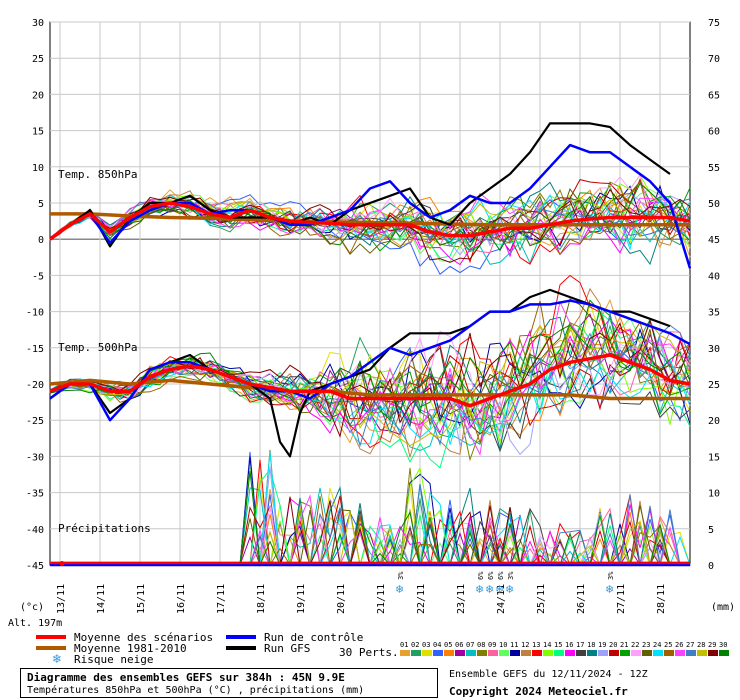 The height and width of the screenshot is (700, 740). Describe the element at coordinates (35, 457) in the screenshot. I see `left-tick-label: -30` at that location.